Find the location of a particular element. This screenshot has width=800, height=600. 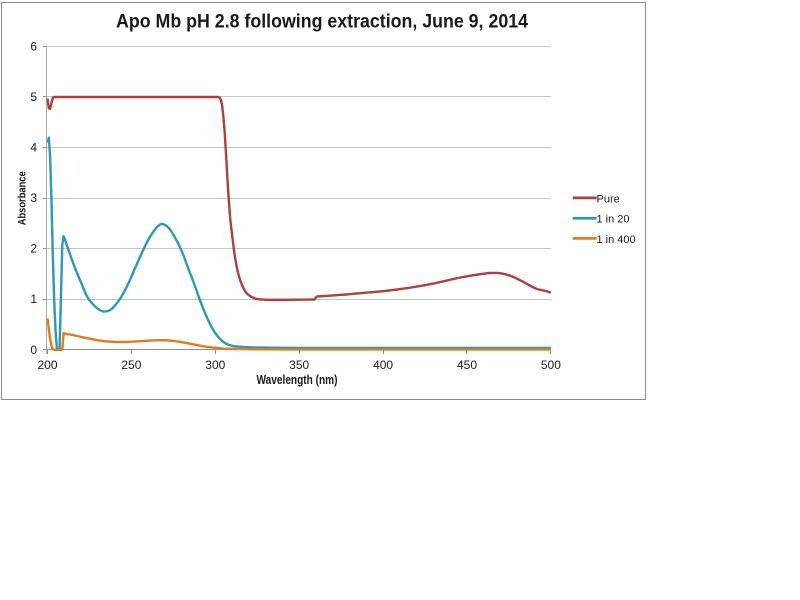

svg-text: Wavelength (nm) is located at coordinates (297, 380).